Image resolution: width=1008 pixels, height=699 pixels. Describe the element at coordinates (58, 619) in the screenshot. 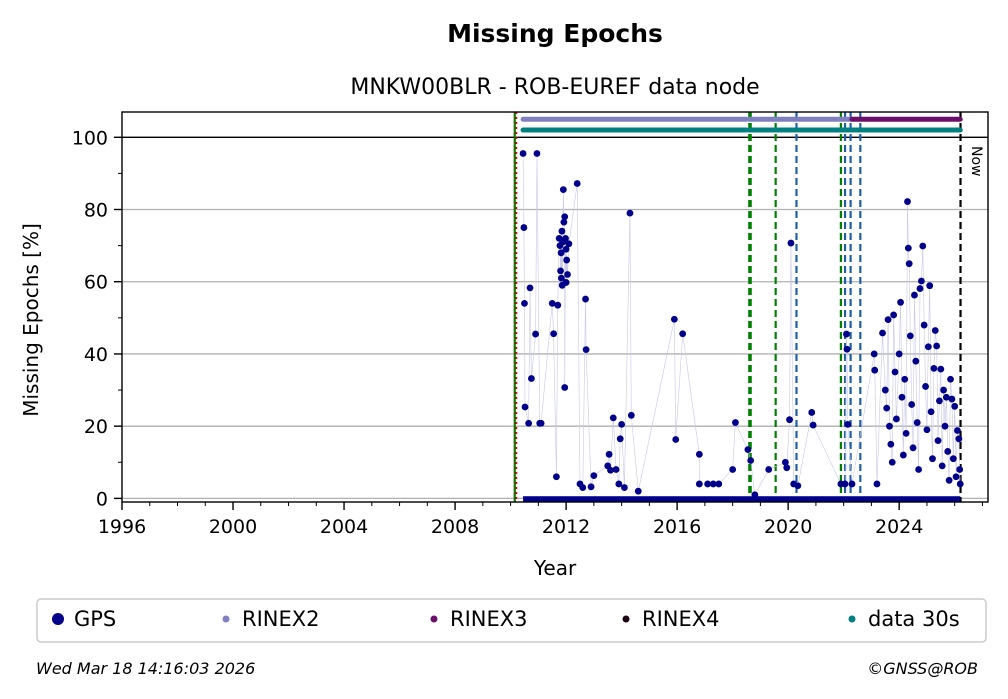

I see `legend-marker-gps` at that location.